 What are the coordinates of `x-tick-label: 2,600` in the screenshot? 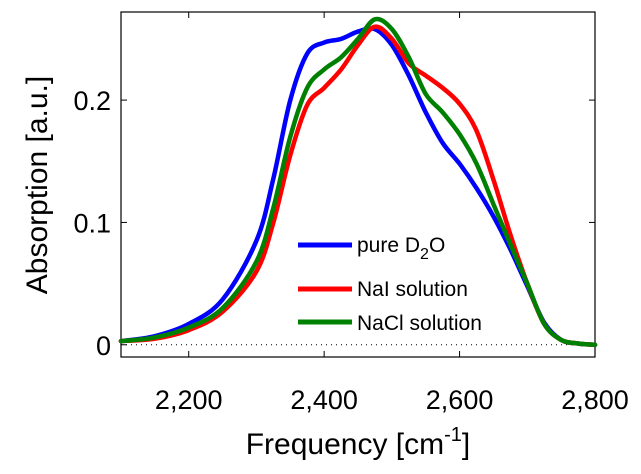 It's located at (460, 400).